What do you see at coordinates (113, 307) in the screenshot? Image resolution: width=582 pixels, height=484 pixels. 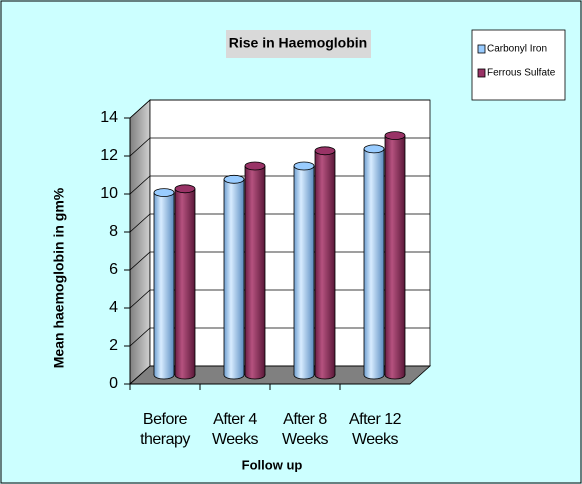 I see `y-tick-label: 4` at bounding box center [113, 307].